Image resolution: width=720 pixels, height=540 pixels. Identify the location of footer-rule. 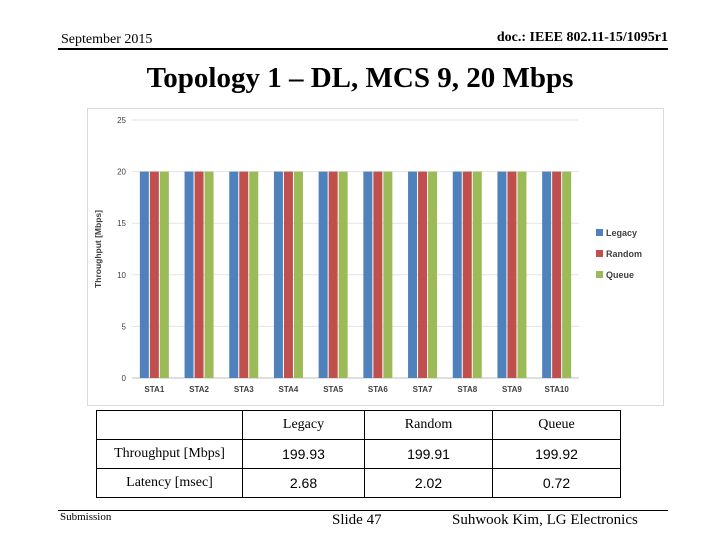
(363, 510).